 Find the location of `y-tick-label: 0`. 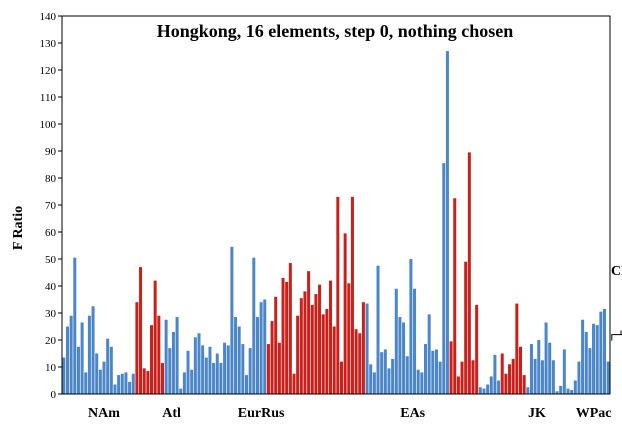

y-tick-label: 0 is located at coordinates (54, 395).